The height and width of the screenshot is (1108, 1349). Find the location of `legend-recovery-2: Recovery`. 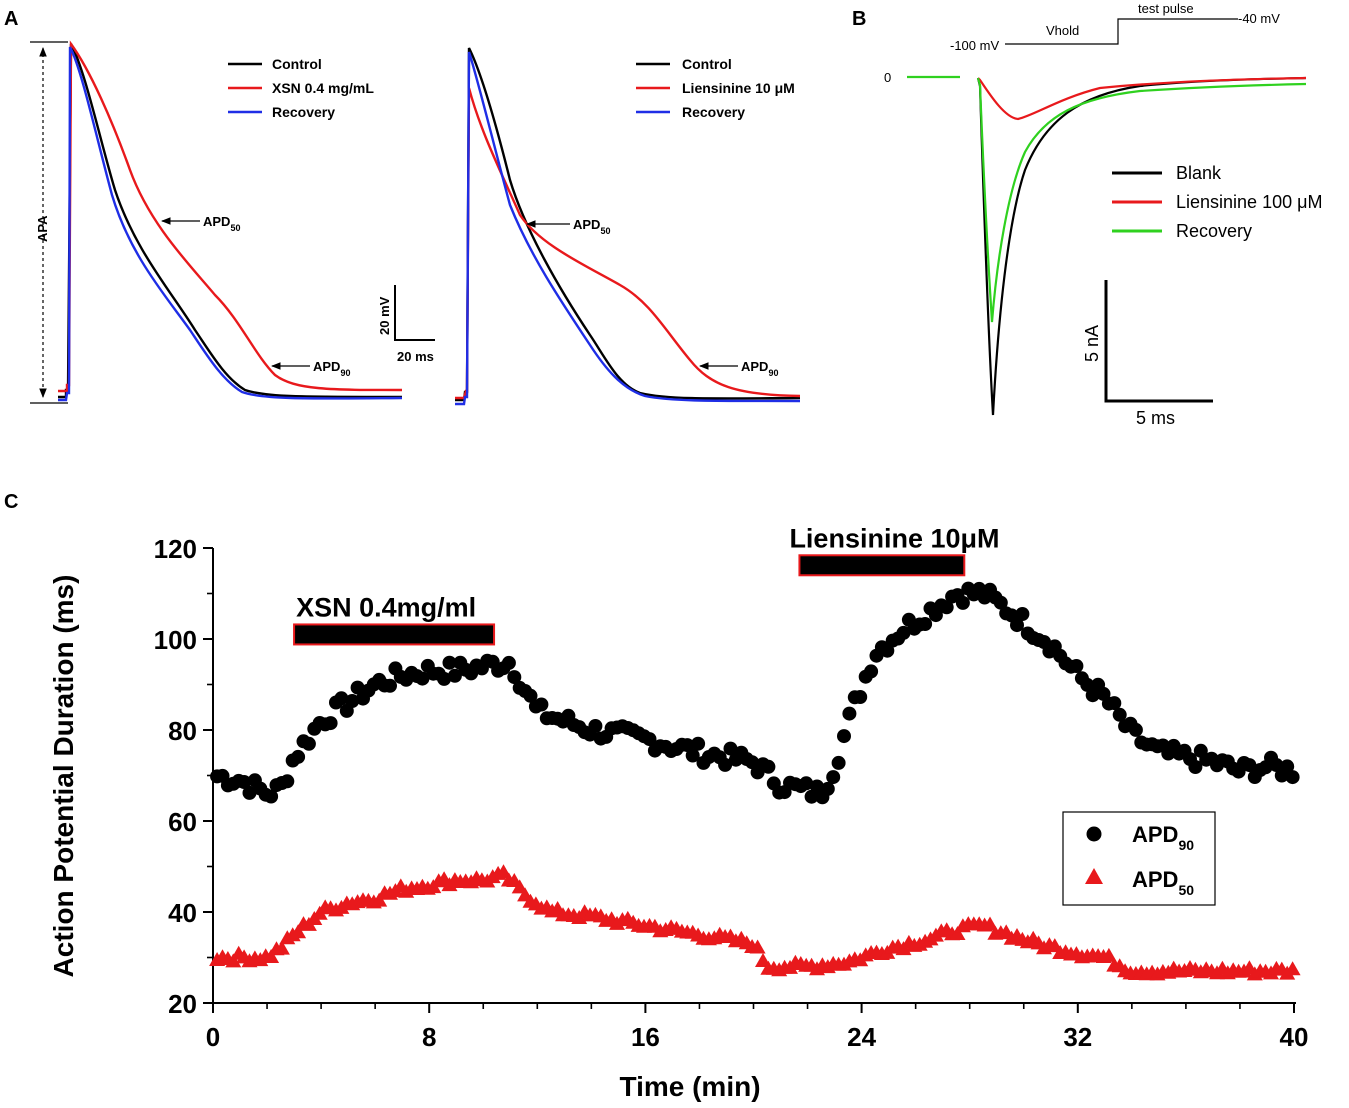

legend-recovery-2: Recovery is located at coordinates (713, 112).